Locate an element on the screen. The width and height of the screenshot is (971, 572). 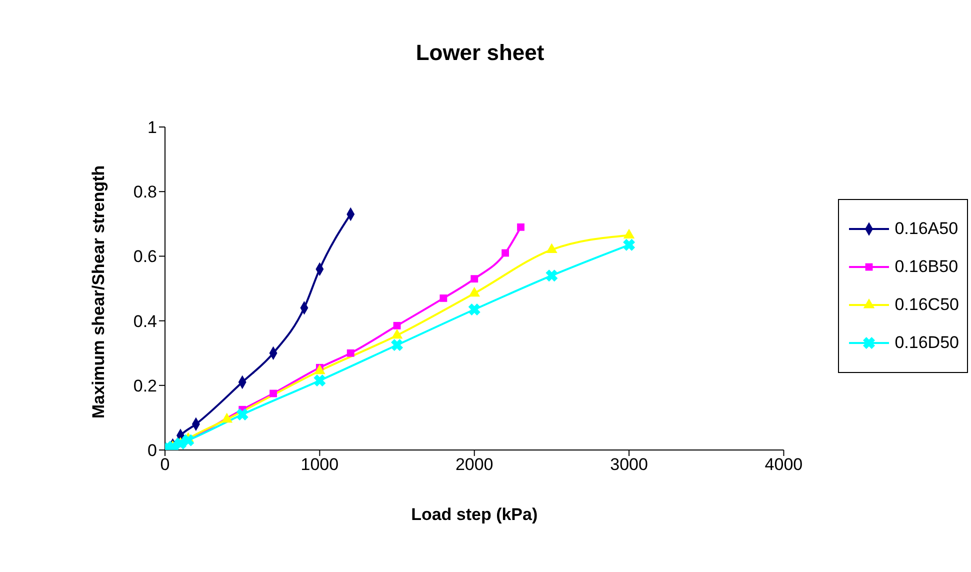
y-tick-label: 0.6 is located at coordinates (145, 256).